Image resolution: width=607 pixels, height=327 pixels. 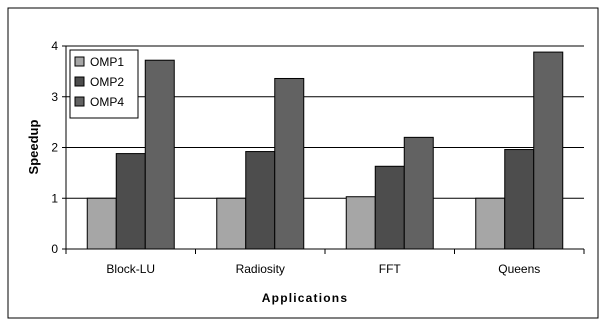 I want to click on legend: OMP1 OMP2 OMP4, so click(x=104, y=84).